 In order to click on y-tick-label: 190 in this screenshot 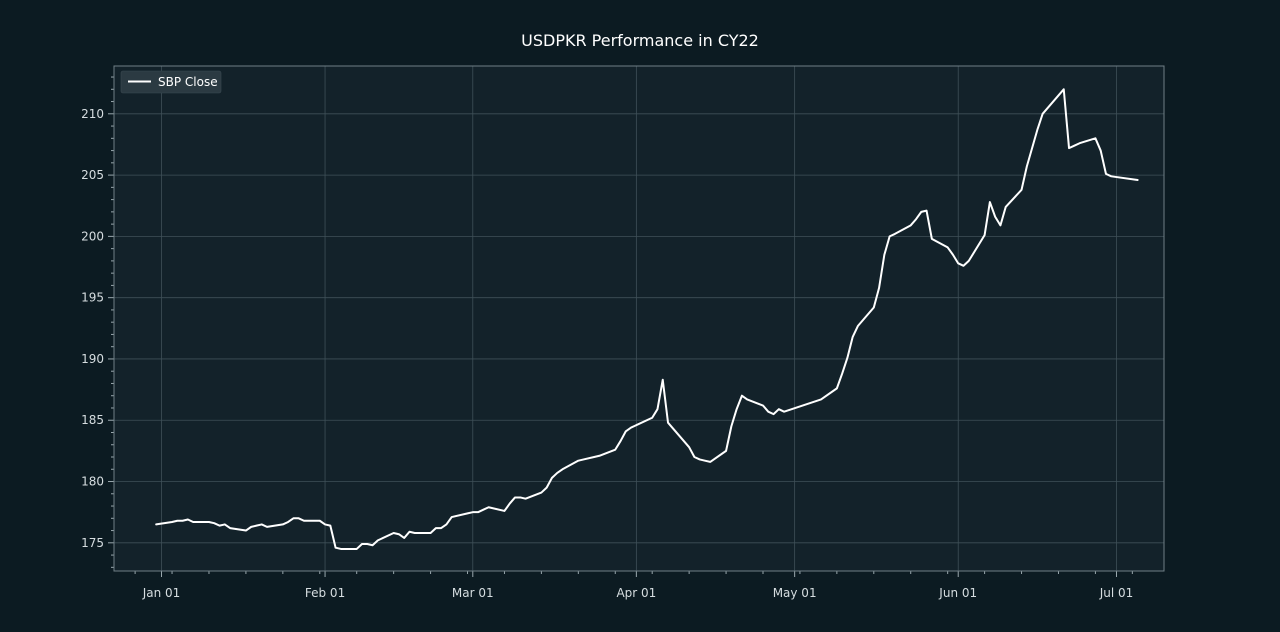, I will do `click(92, 359)`.